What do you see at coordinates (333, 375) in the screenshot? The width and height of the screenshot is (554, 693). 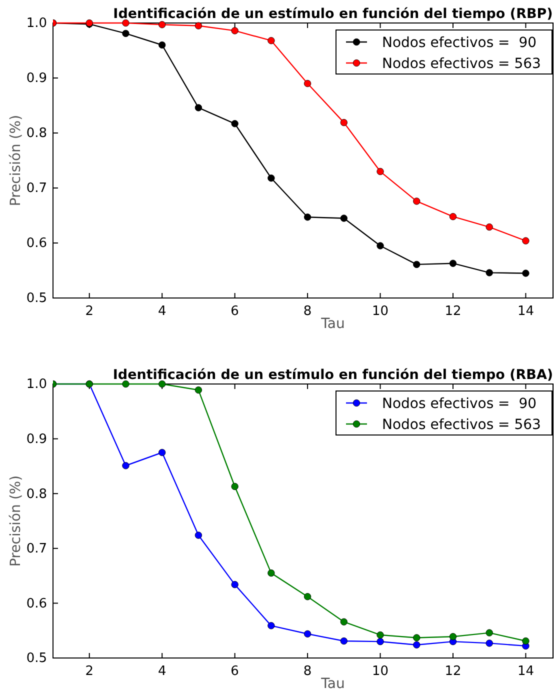 I see `chart-title: Identificación de un estímulo en función del tiempo (RBA)` at bounding box center [333, 375].